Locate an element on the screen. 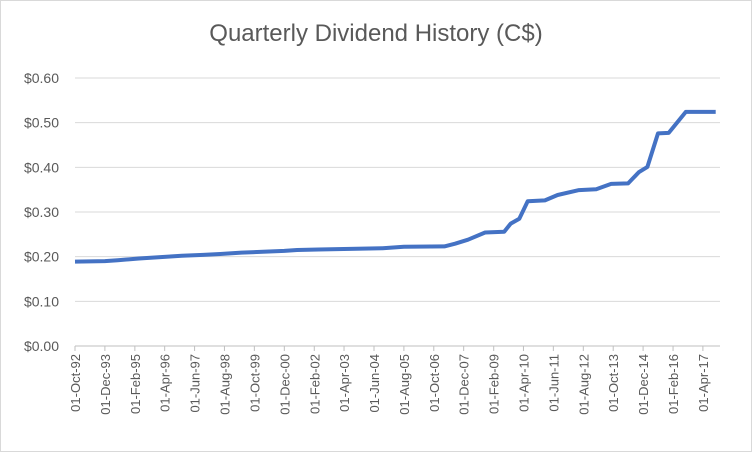 This screenshot has width=752, height=452. y-tick-label: $0.20 is located at coordinates (41, 257).